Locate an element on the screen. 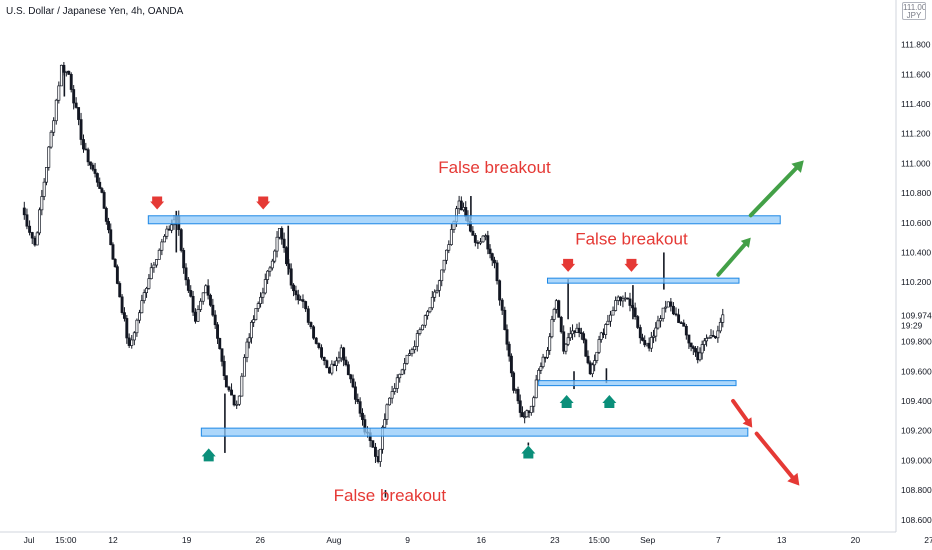  teal-up-arrow-icon is located at coordinates (528, 452).